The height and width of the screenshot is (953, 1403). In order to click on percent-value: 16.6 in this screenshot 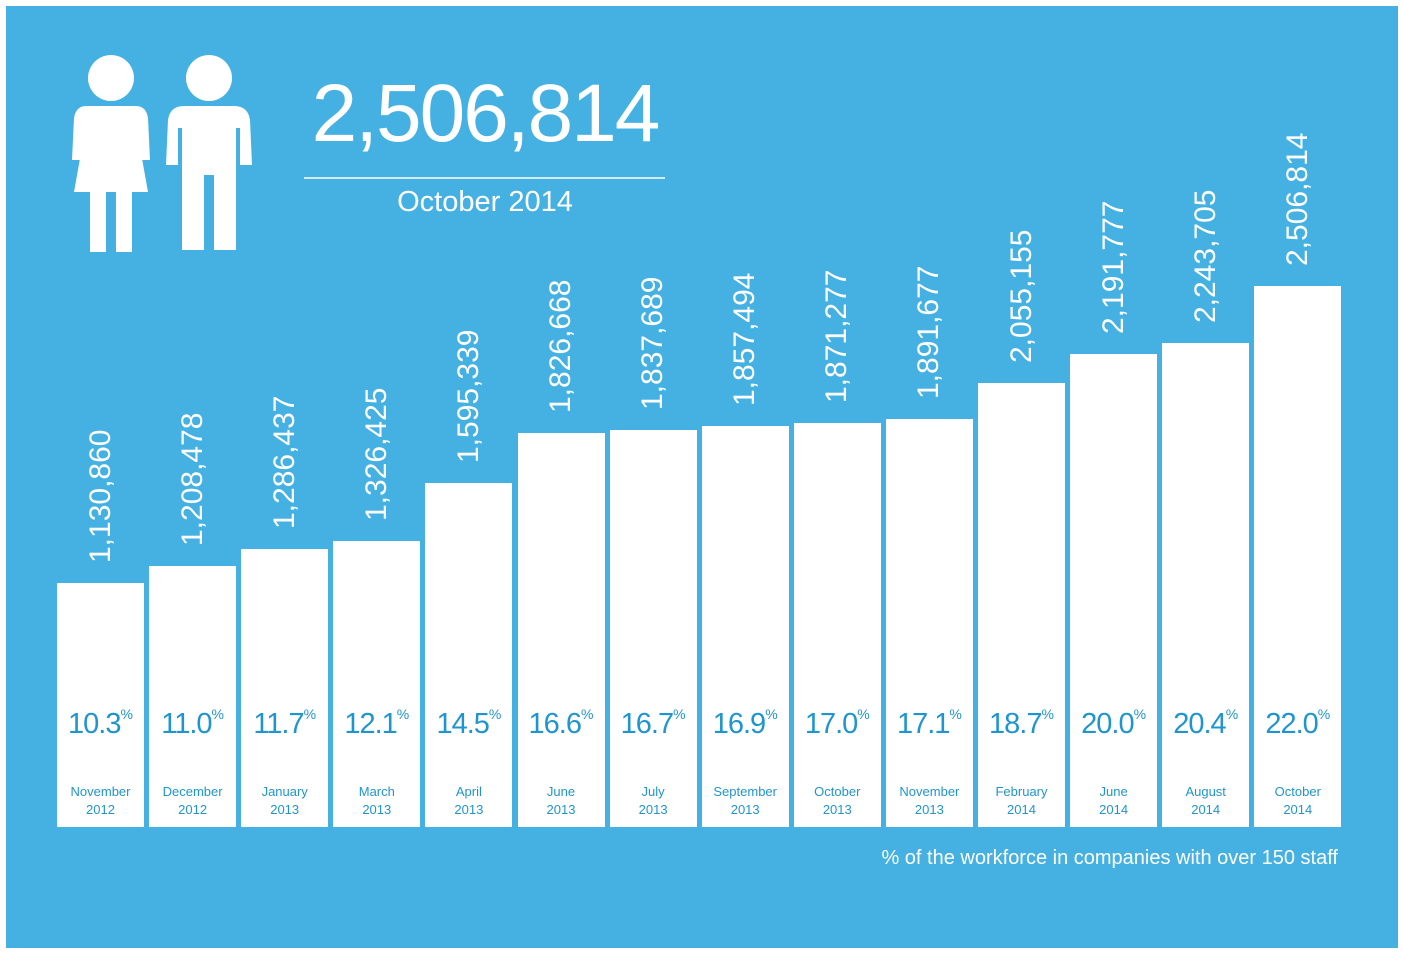, I will do `click(555, 724)`.